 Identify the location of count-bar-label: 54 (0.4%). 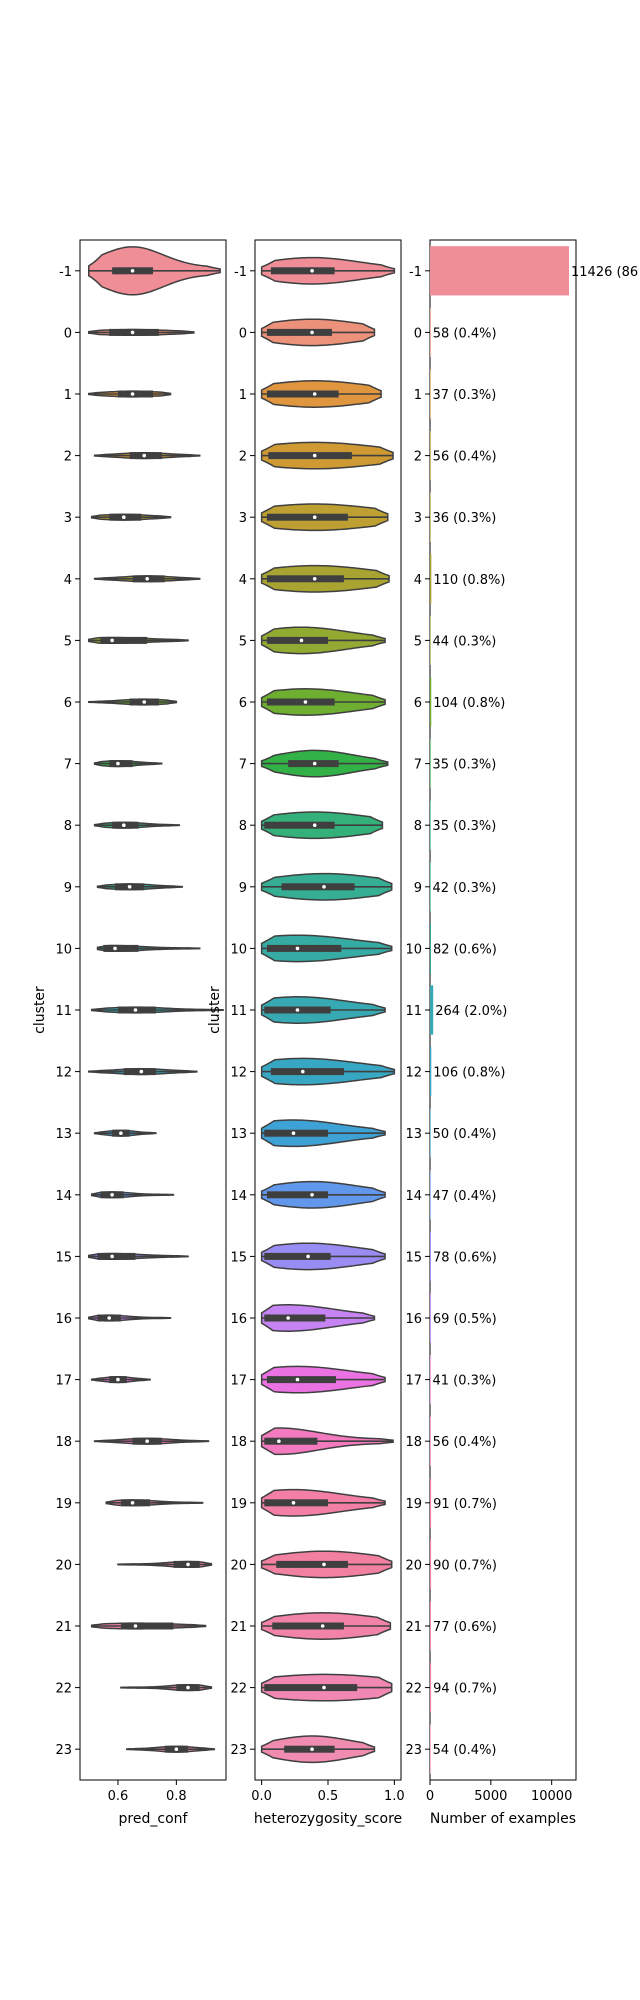
(465, 1750).